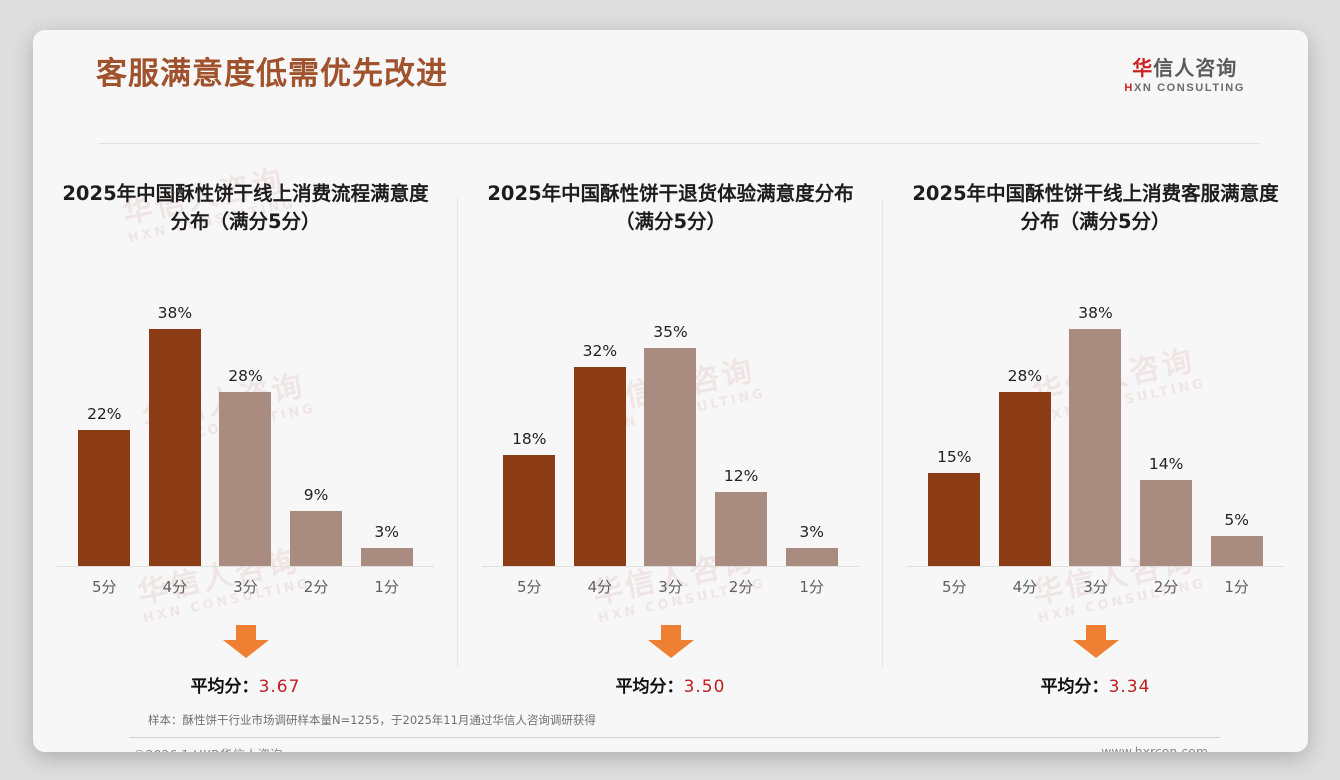 The height and width of the screenshot is (780, 1340). I want to click on logo-en-rest: XN CONSULTING, so click(1189, 88).